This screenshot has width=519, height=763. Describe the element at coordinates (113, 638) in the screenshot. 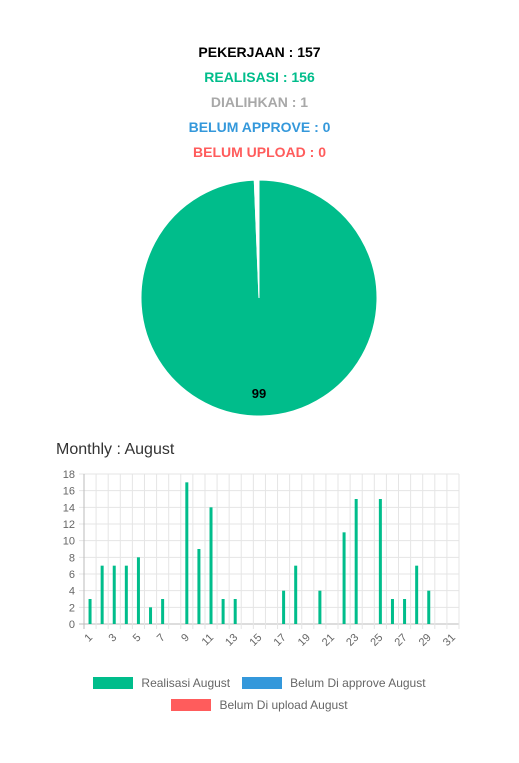

I see `x-tick-label: 3` at that location.